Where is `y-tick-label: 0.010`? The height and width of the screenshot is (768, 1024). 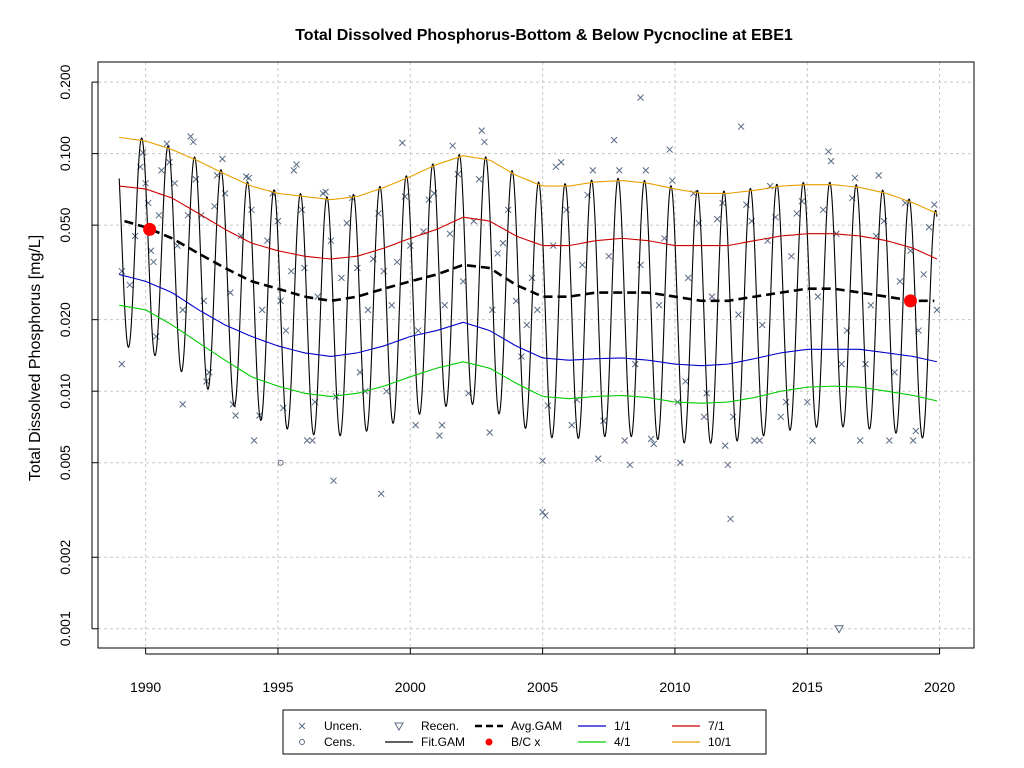 y-tick-label: 0.010 is located at coordinates (65, 390).